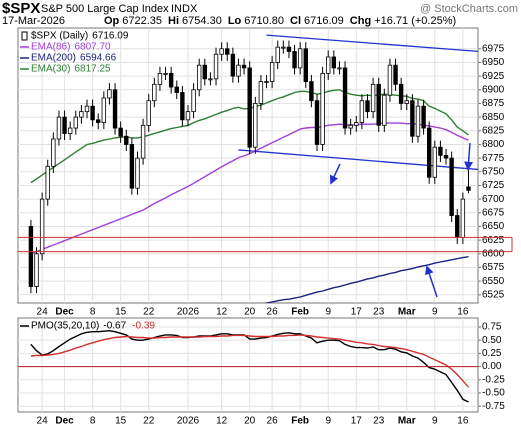  I want to click on y-tick-label: 6825, so click(493, 130).